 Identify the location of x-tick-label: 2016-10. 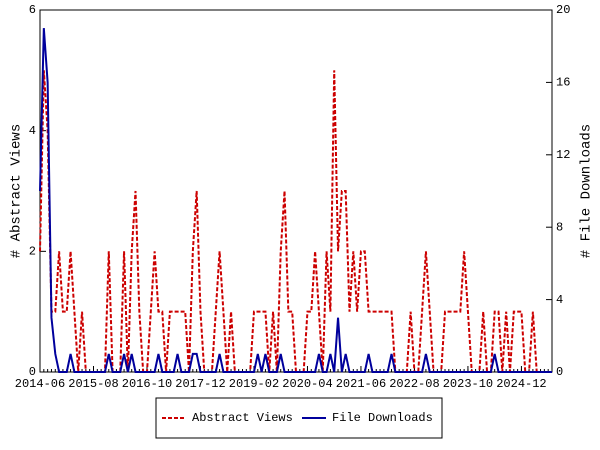
(147, 384).